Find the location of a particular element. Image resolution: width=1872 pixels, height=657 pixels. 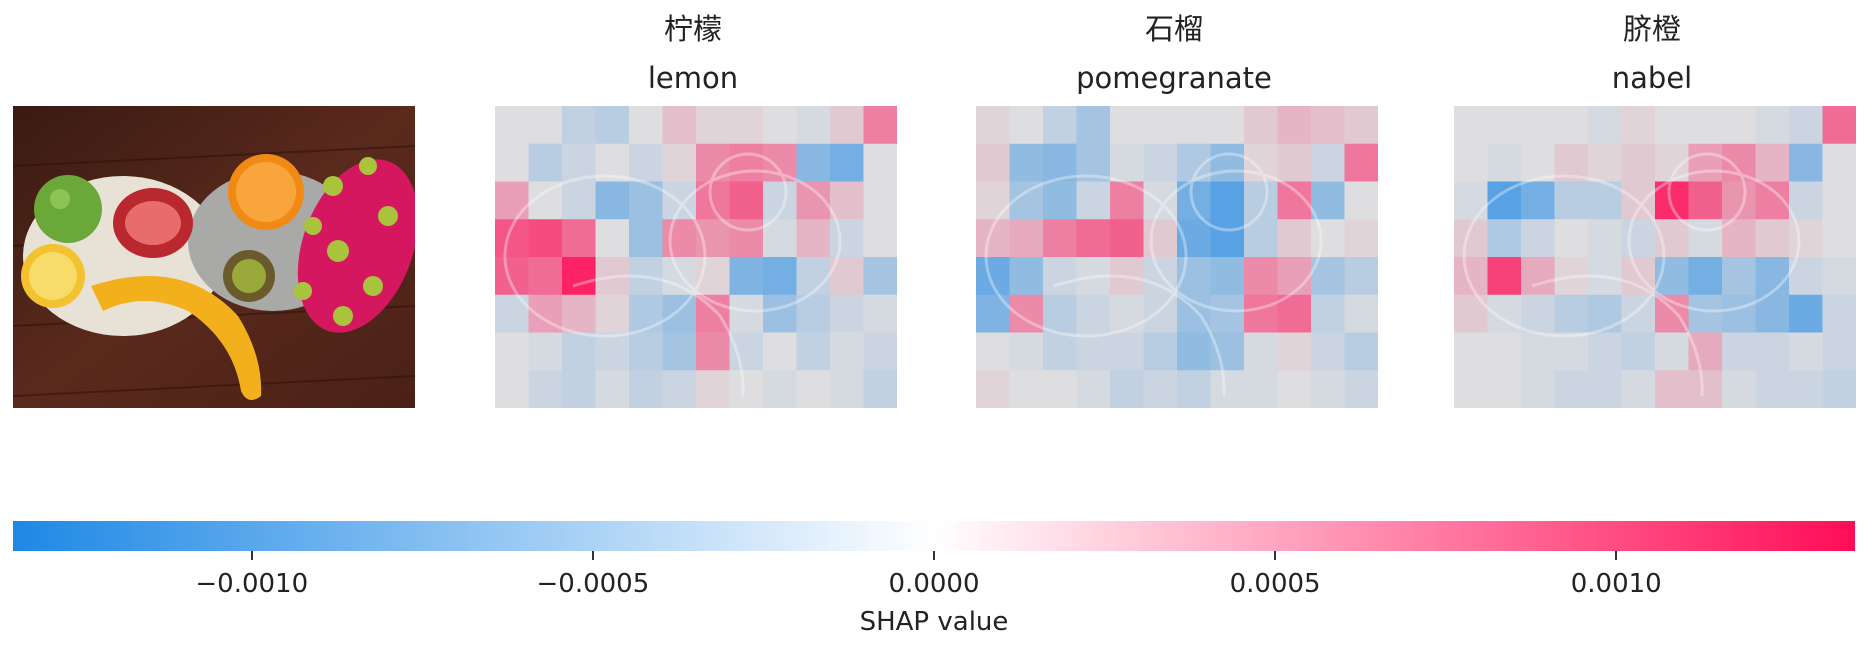

panel-2-title-en: pomegranate is located at coordinates (1174, 78).